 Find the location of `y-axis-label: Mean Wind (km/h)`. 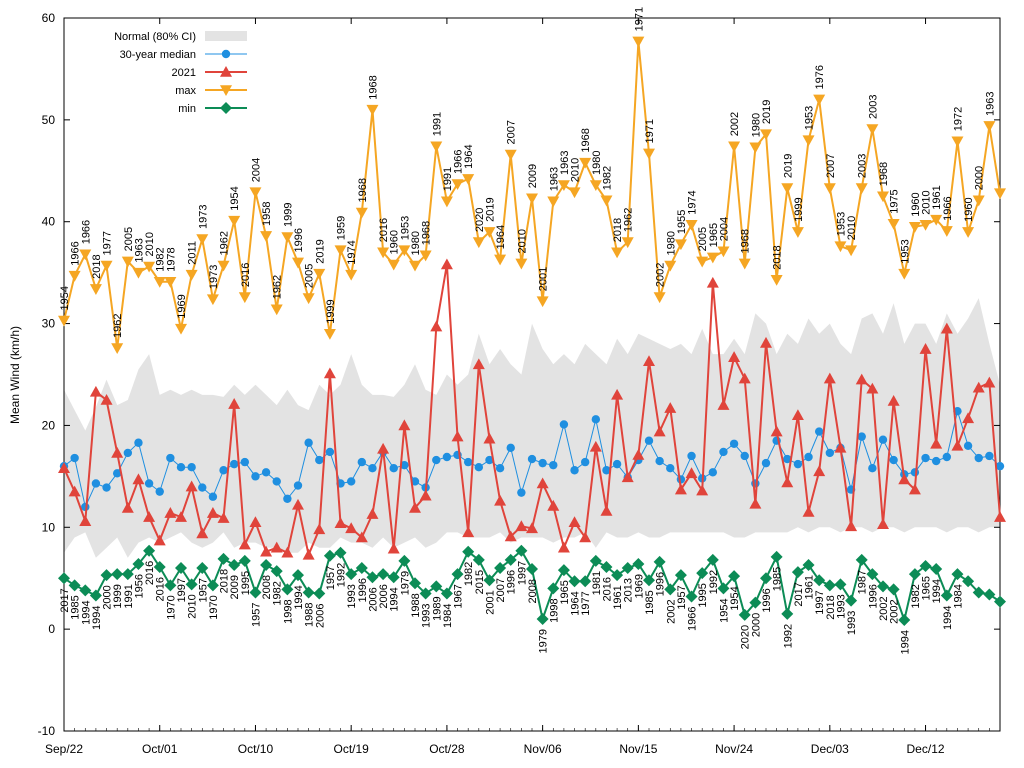

y-axis-label: Mean Wind (km/h) is located at coordinates (15, 375).